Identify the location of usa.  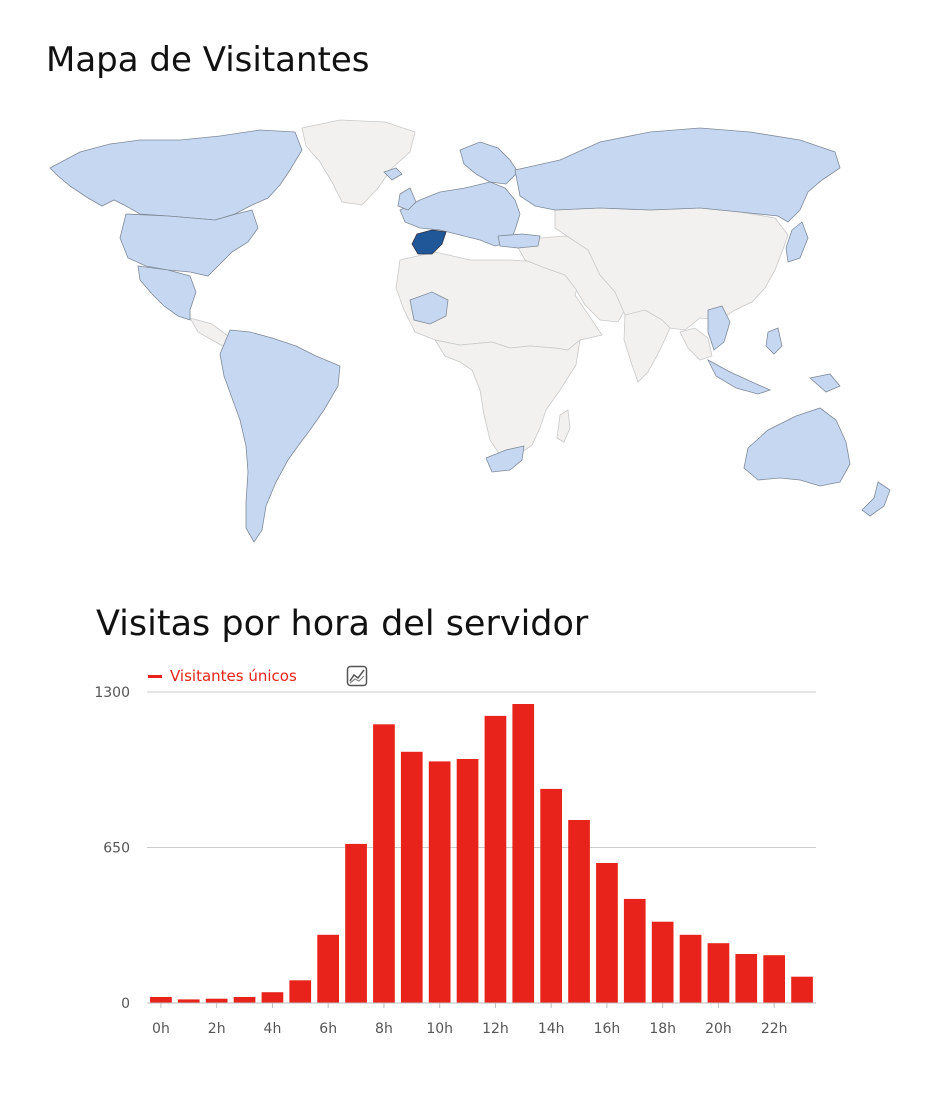
(189, 243).